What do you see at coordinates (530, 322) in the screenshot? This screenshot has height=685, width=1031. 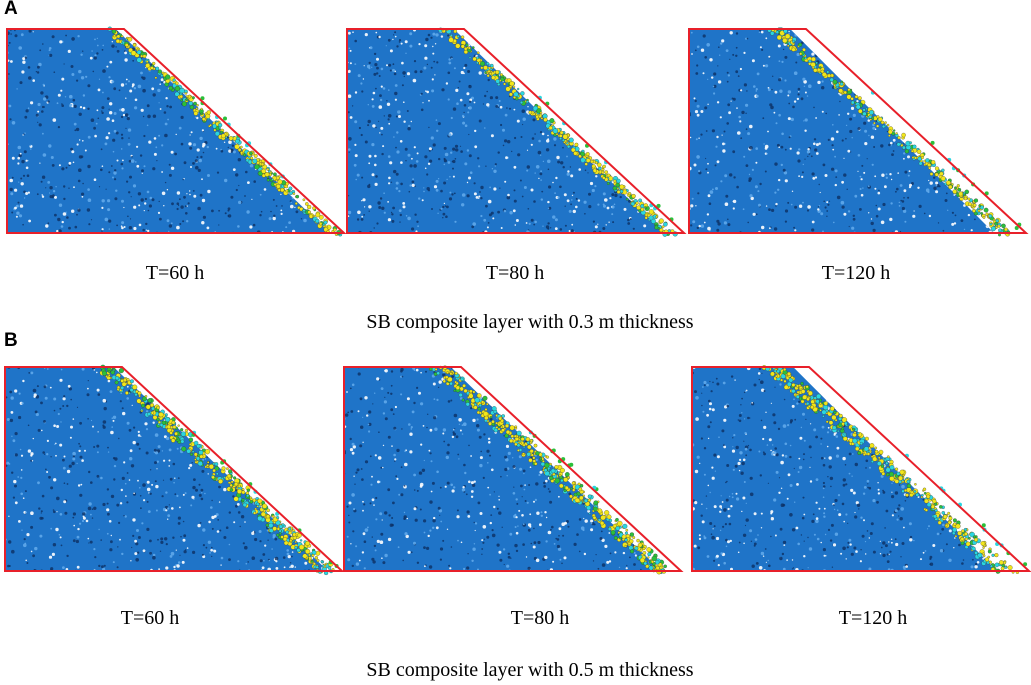 I see `caption-a: SB composite layer with 0.3 m thickness` at bounding box center [530, 322].